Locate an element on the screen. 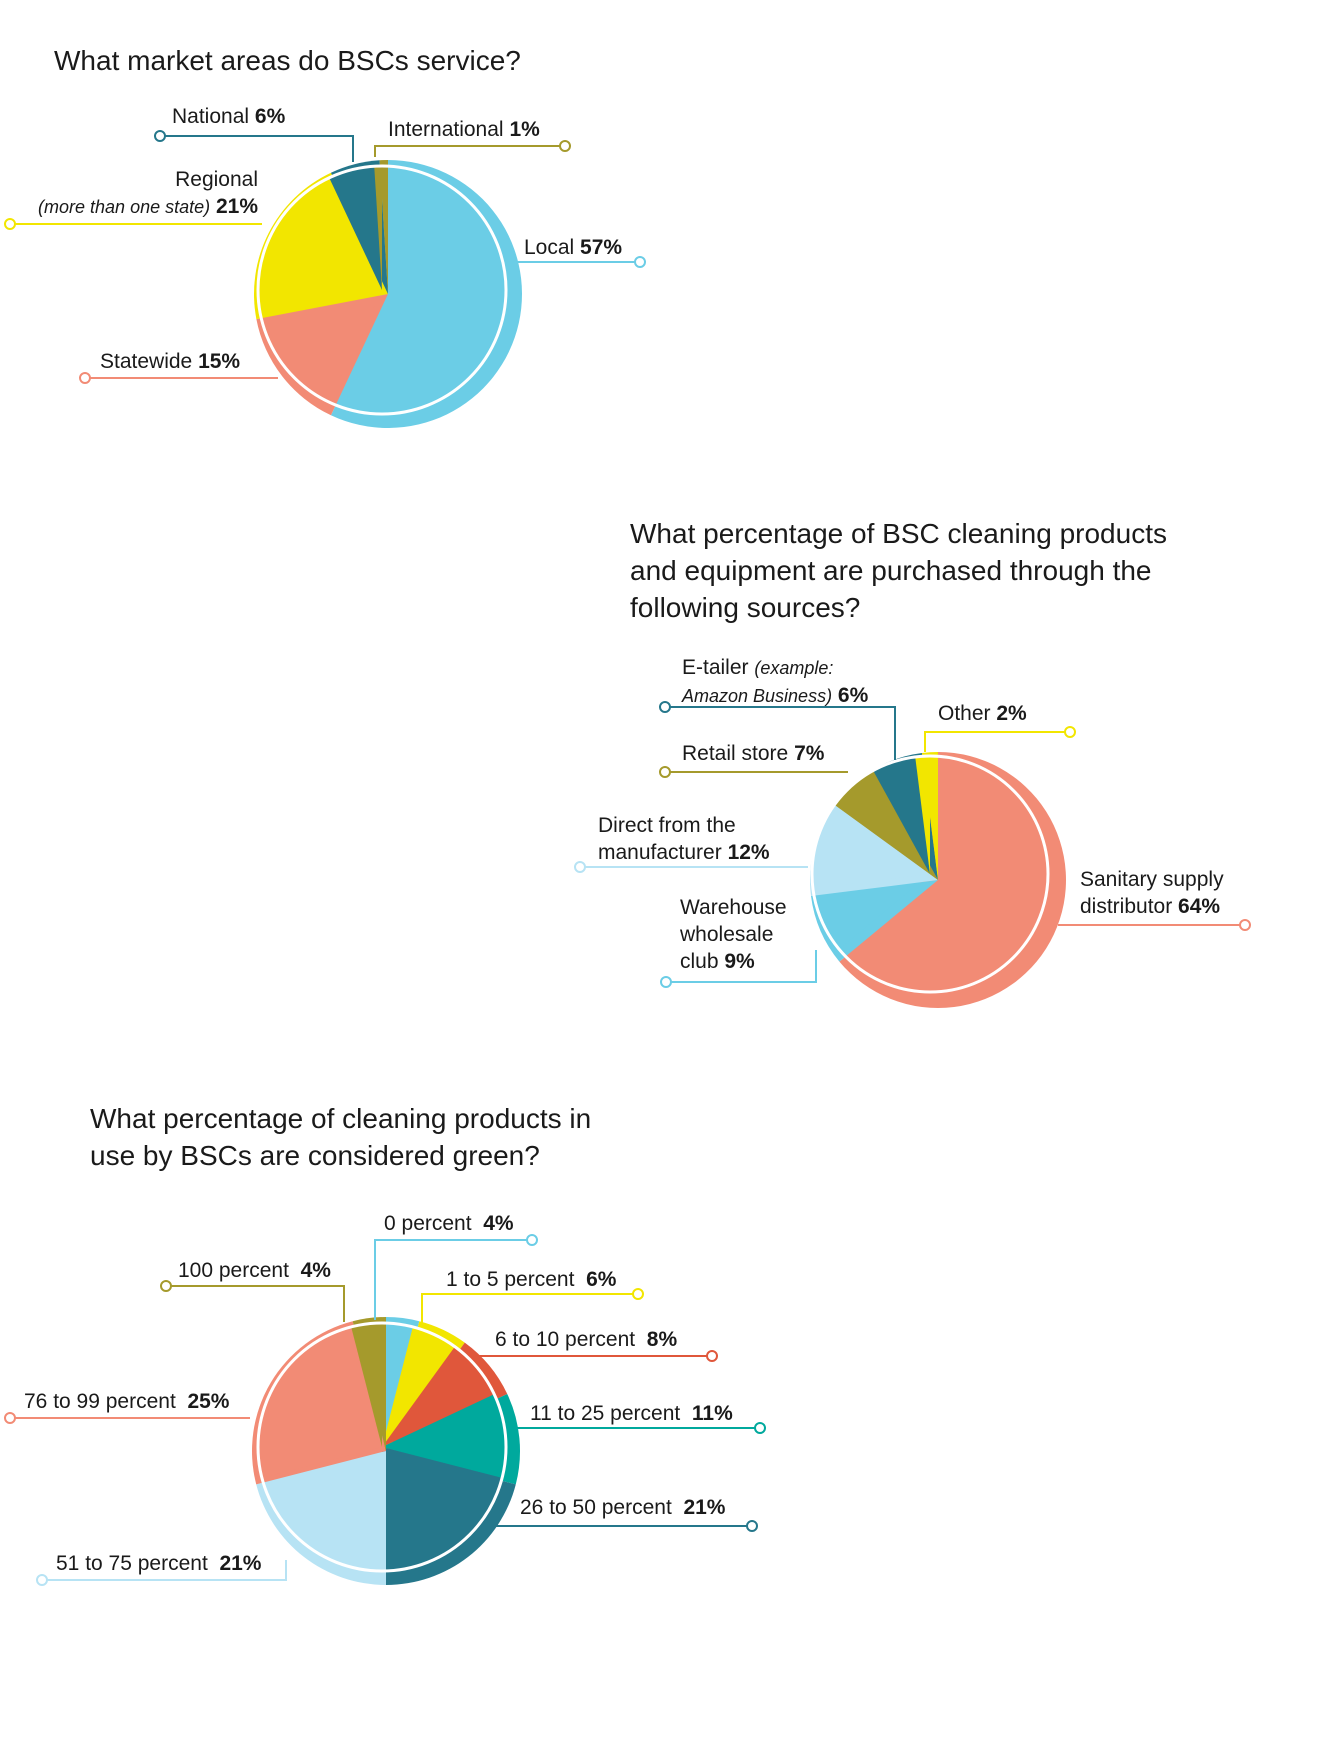  label-value: 25% is located at coordinates (208, 1401).